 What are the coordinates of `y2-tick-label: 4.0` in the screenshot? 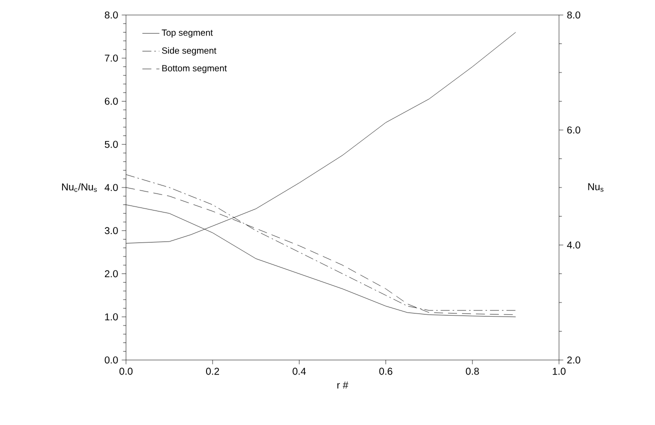 It's located at (573, 245).